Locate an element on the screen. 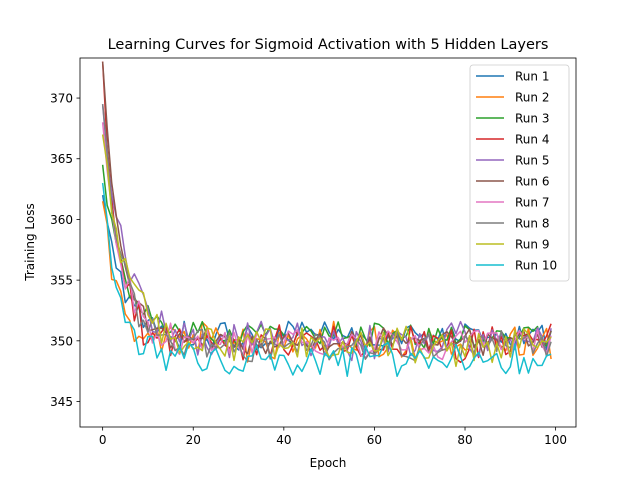 The image size is (640, 480). x-tick-label: 80 is located at coordinates (464, 440).